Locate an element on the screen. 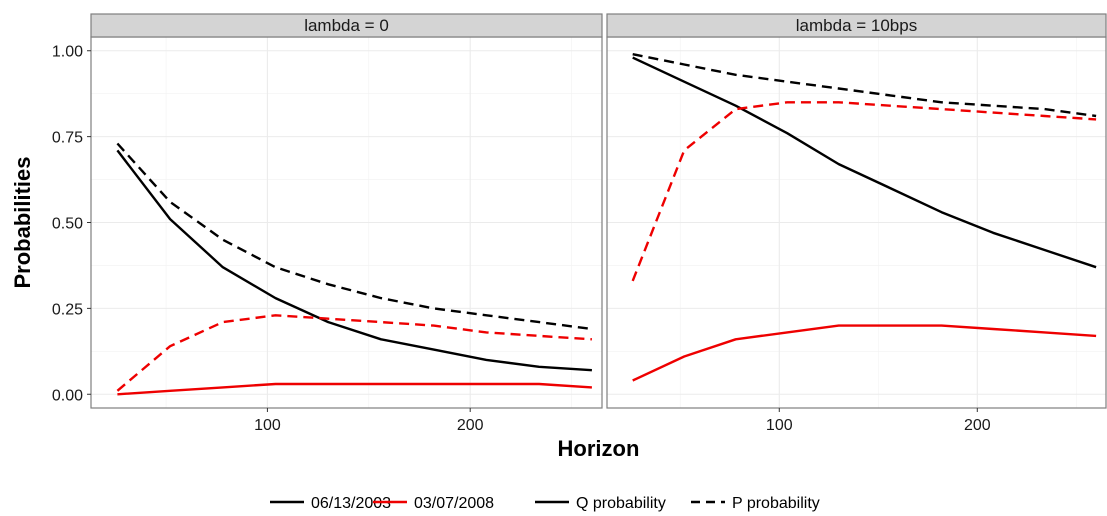  series-line-03-07-2008-p is located at coordinates (354, 353).